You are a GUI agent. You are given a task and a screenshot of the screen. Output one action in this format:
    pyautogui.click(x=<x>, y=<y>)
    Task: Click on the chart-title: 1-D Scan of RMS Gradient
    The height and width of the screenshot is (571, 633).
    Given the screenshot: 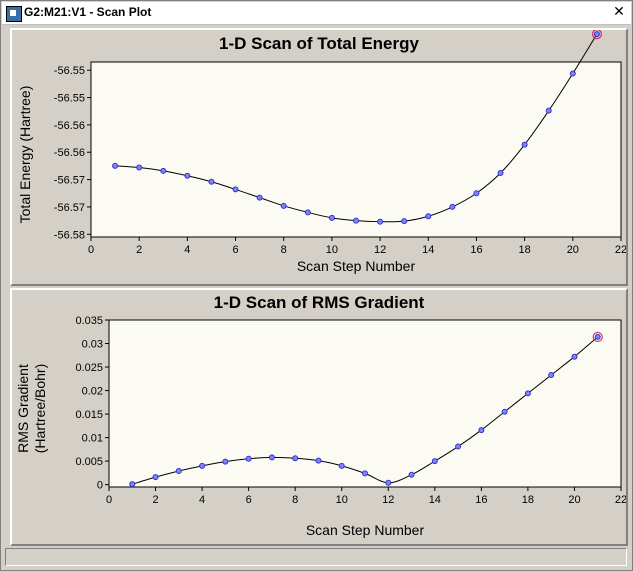 What is the action you would take?
    pyautogui.click(x=319, y=302)
    